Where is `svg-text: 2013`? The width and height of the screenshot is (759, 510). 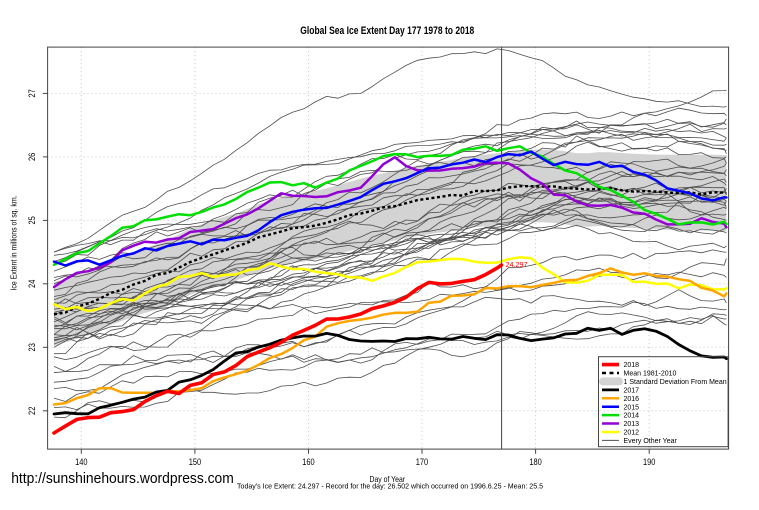
svg-text: 2013 is located at coordinates (632, 424).